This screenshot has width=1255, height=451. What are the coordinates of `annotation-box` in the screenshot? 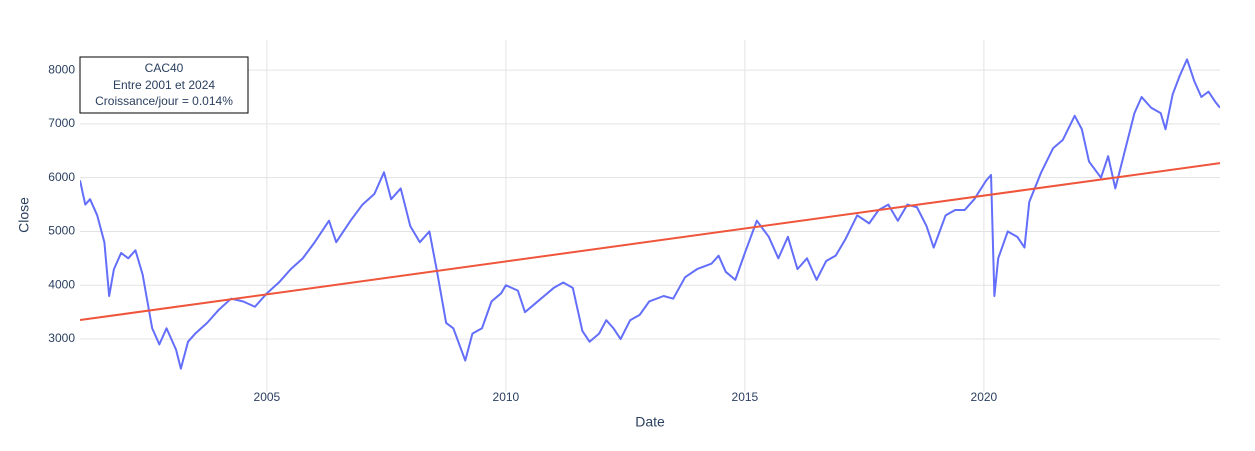 It's located at (164, 85).